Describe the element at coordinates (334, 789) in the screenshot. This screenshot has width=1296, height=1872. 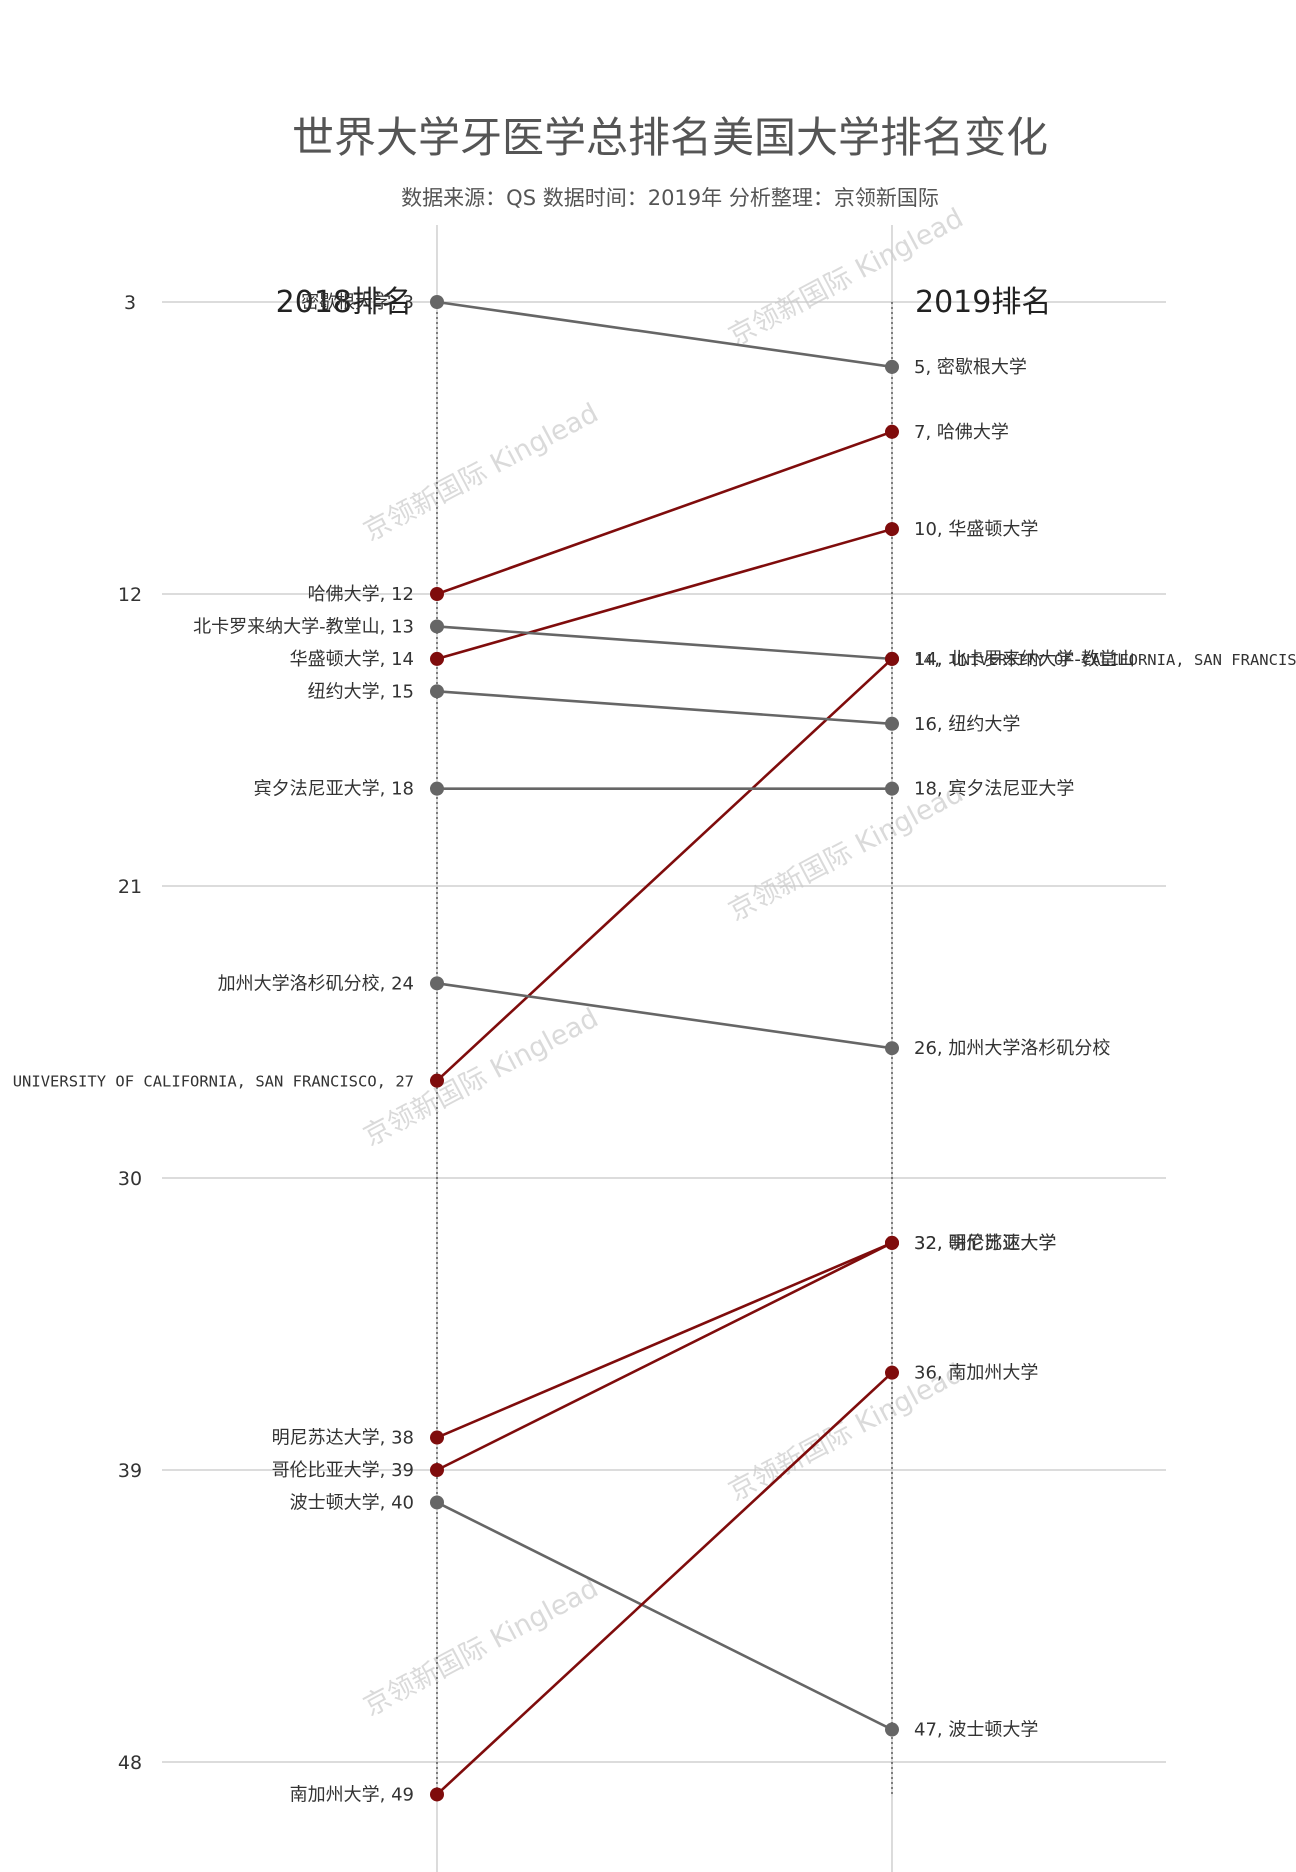
I see `label-2018: 宾夕法尼亚大学, 18` at that location.